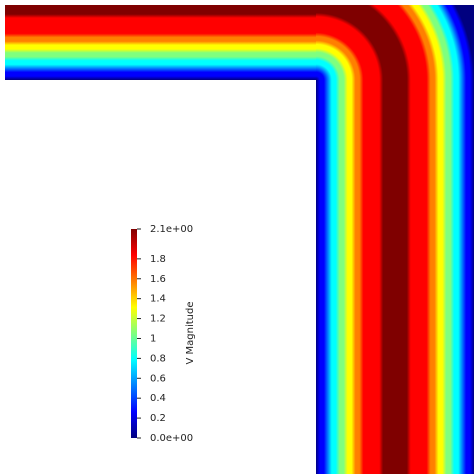  What do you see at coordinates (395, 42) in the screenshot?
I see `corner-region` at bounding box center [395, 42].